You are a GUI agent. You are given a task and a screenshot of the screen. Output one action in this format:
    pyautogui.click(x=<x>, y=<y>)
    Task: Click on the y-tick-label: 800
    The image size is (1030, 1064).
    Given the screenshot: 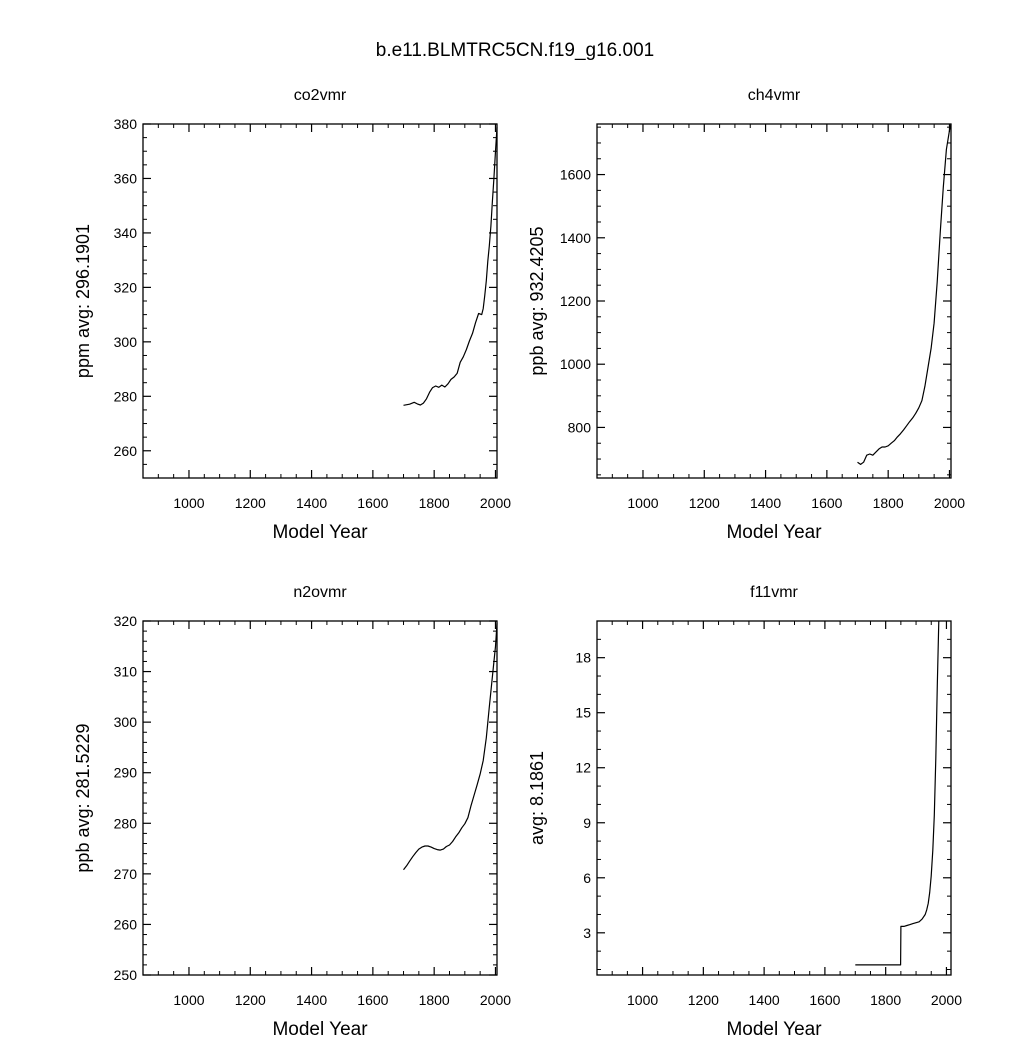 What is the action you would take?
    pyautogui.click(x=580, y=427)
    